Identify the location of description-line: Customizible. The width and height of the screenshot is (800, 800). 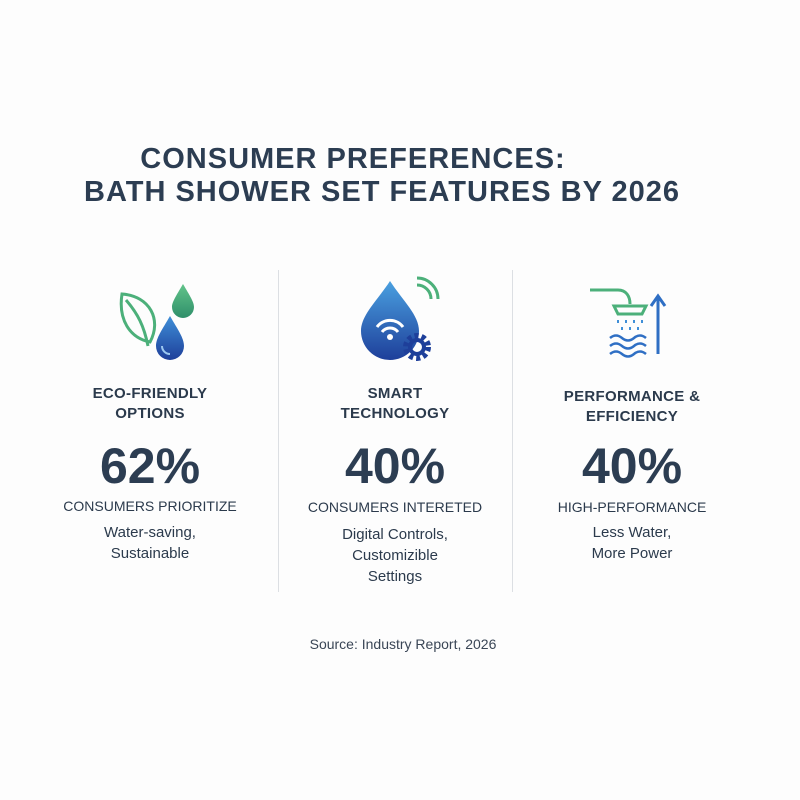
(395, 555).